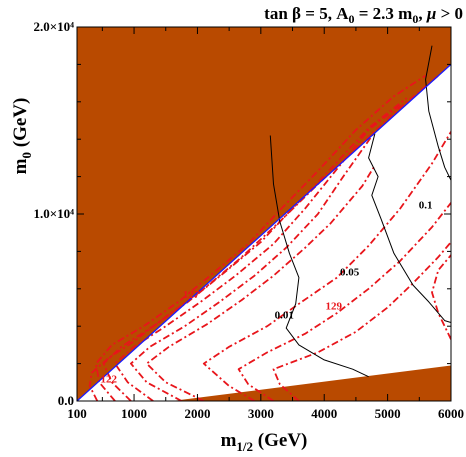  I want to click on x-axis-title-main: m, so click(229, 440).